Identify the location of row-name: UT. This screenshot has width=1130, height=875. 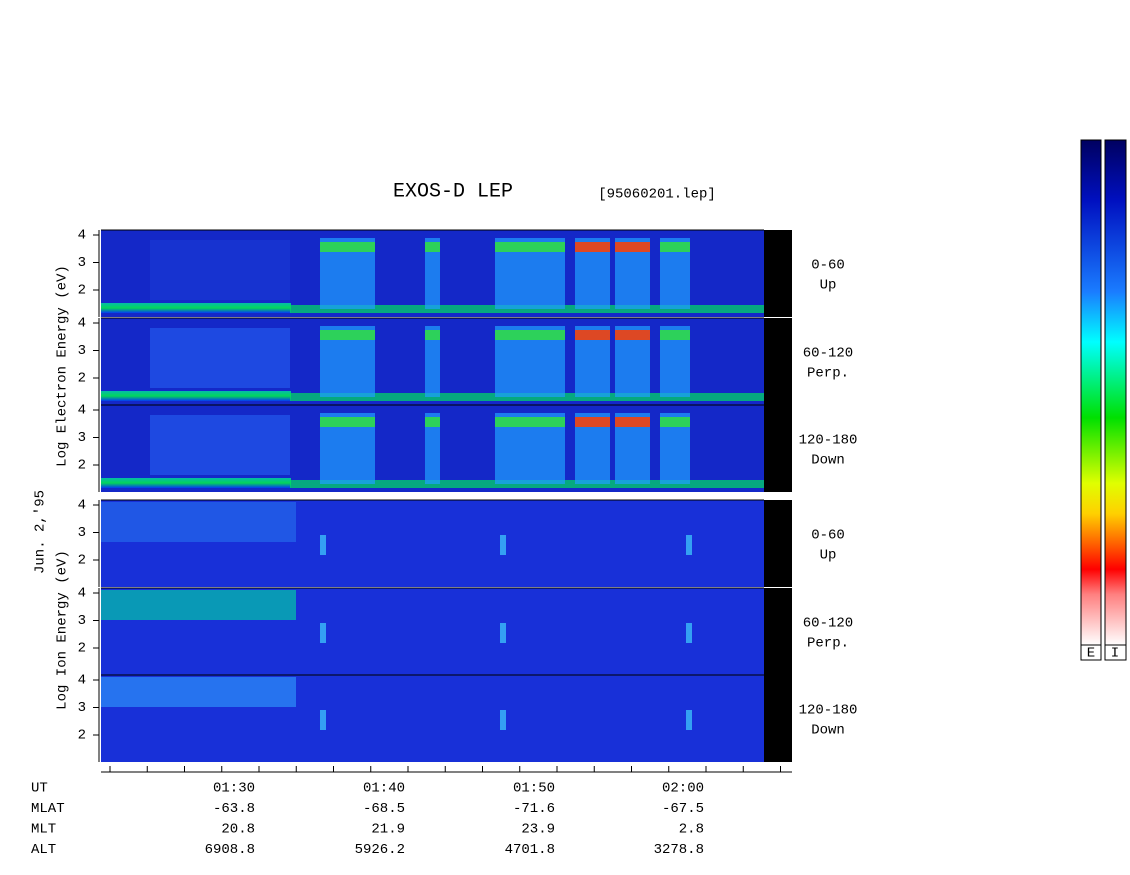
(39, 789).